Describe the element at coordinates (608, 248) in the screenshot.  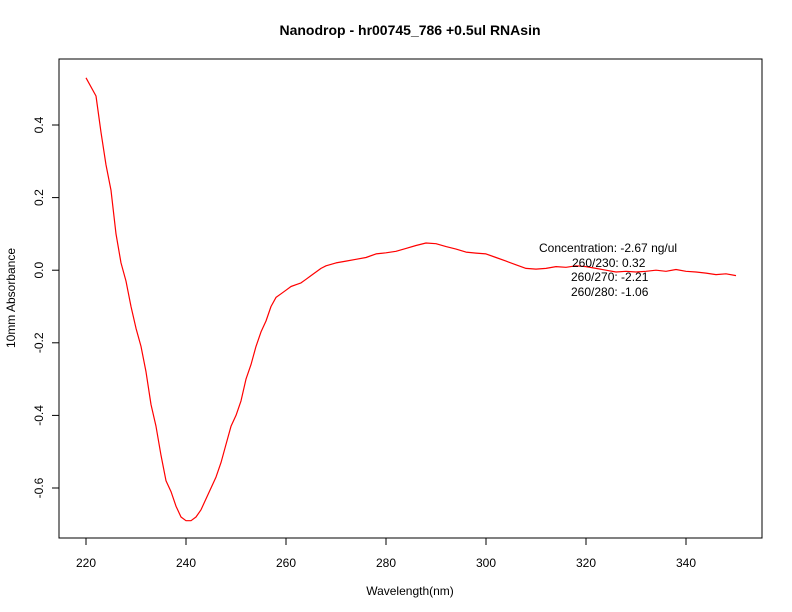
I see `concentration-text: Concentration: -2.67 ng/ul` at that location.